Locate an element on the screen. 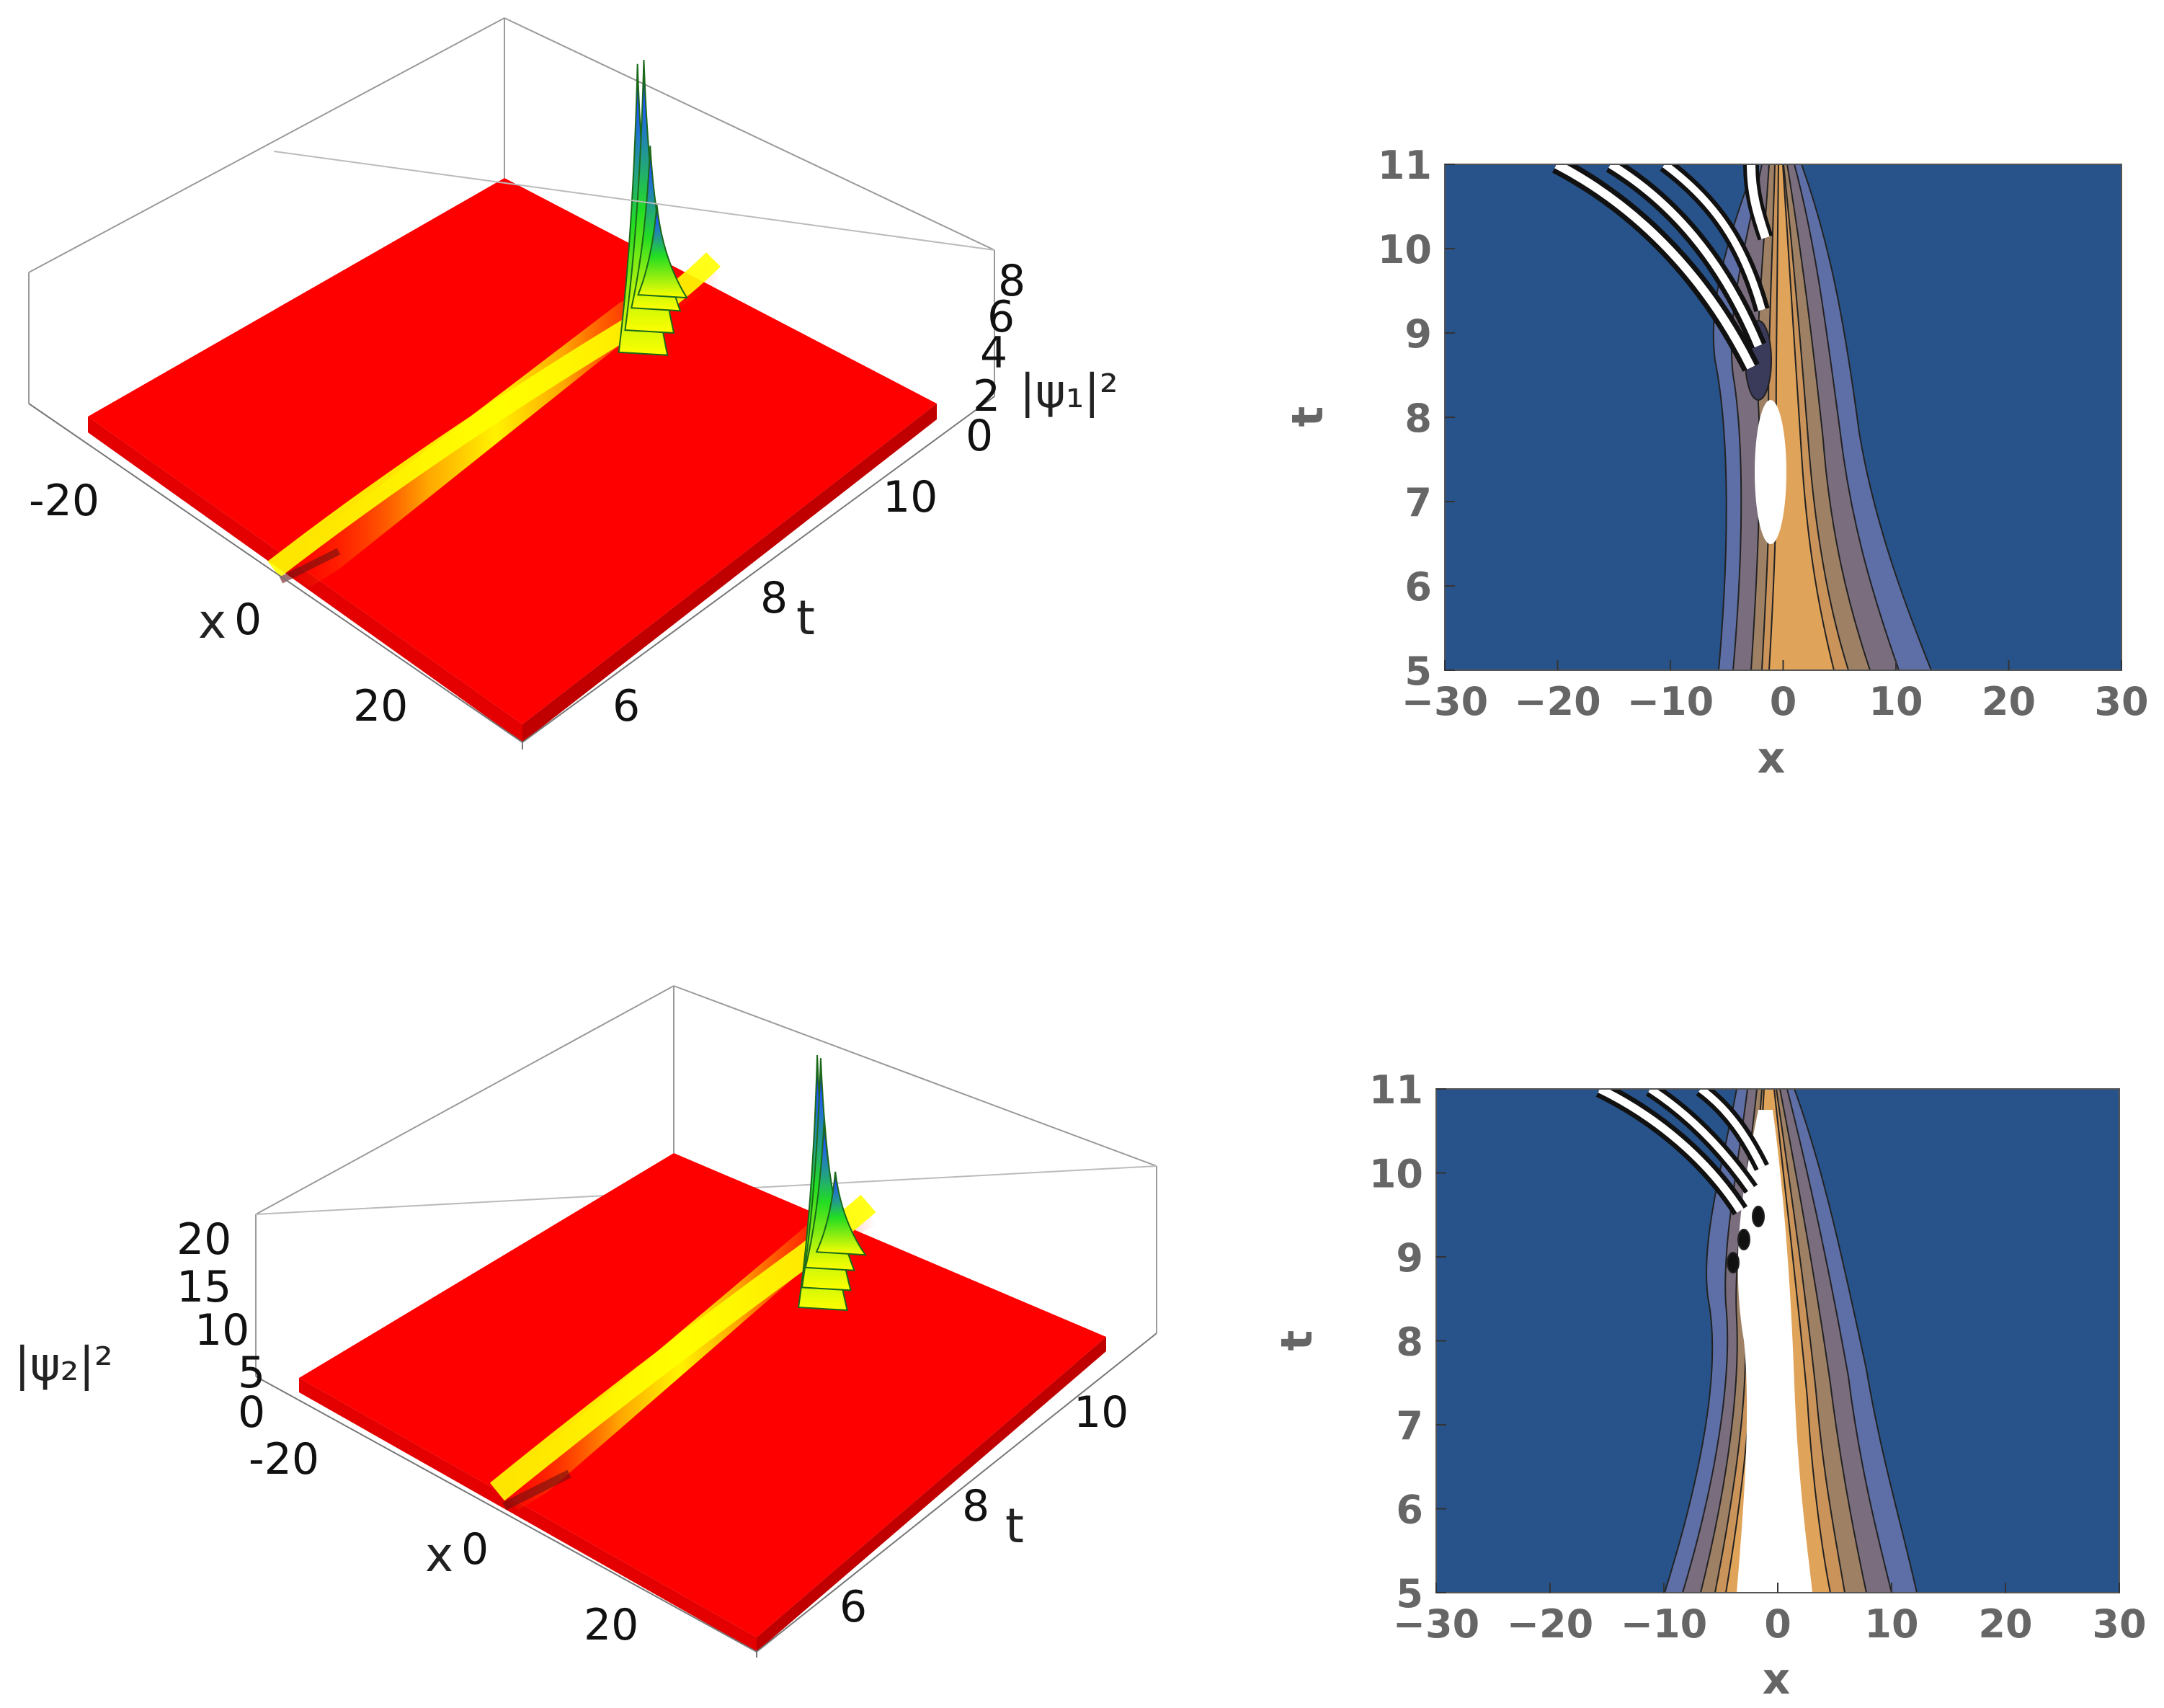 The width and height of the screenshot is (2164, 1708). contour-panel-psi1: −30 −20 −10 0 10 20 30 5 6 7 8 9 10 11 x t is located at coordinates (1716, 463).